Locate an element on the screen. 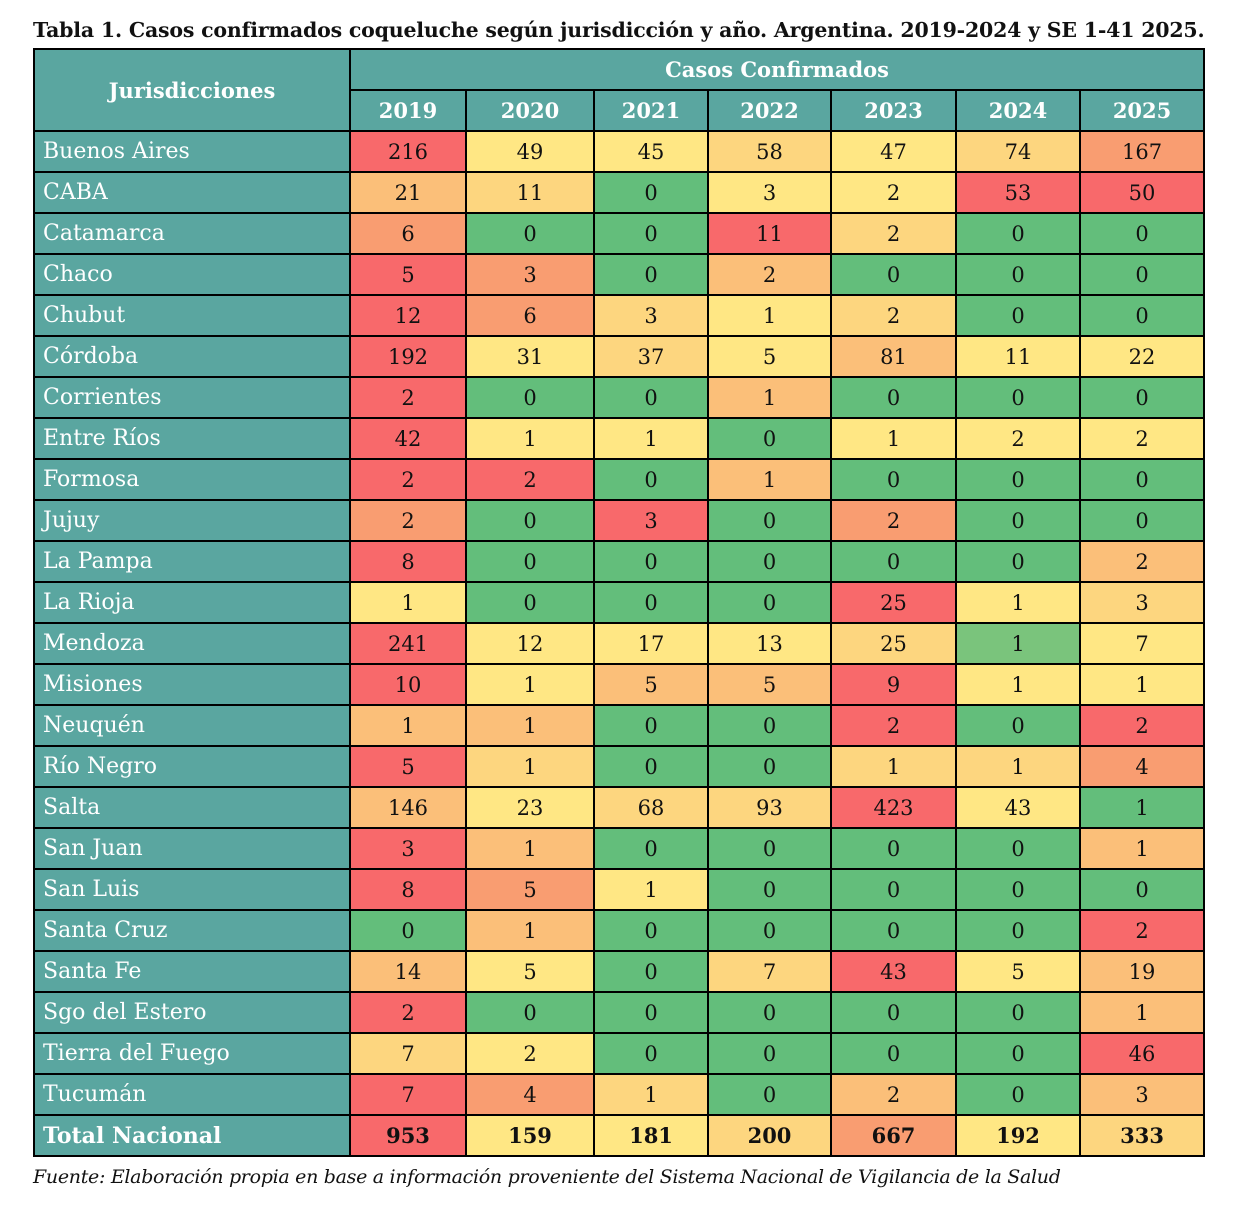 This screenshot has height=1214, width=1240. table-row: Tierra del Fuego 7 2 0 0 0 0 46 is located at coordinates (619, 1053).